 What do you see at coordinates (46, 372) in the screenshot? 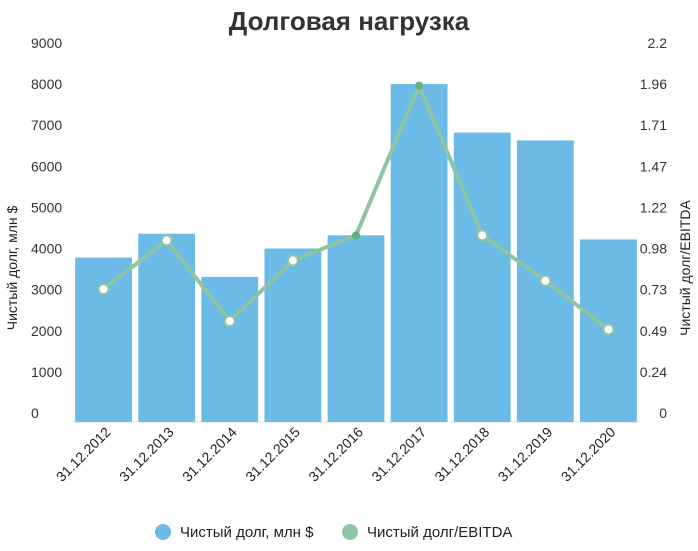
I see `left-tick-label: 1000` at bounding box center [46, 372].